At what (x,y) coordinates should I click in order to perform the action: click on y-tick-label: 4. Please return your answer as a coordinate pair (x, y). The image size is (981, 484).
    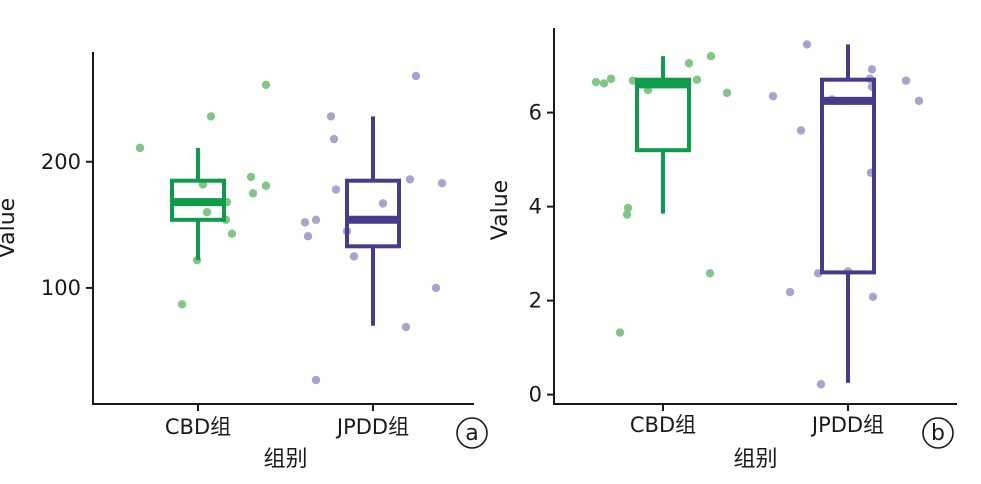
    Looking at the image, I should click on (535, 207).